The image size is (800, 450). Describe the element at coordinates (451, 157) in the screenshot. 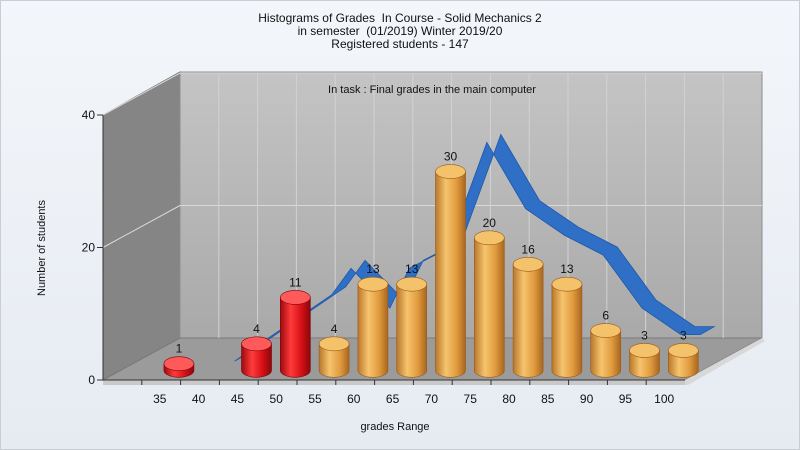

I see `data-label-70: 30` at that location.